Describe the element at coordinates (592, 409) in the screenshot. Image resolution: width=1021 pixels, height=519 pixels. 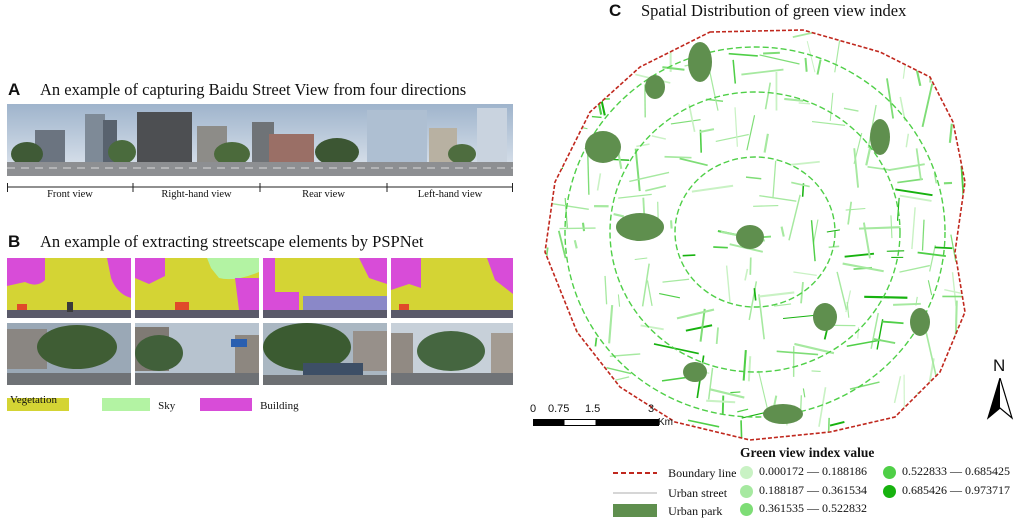
I see `scale-tick-15: 1.5` at that location.